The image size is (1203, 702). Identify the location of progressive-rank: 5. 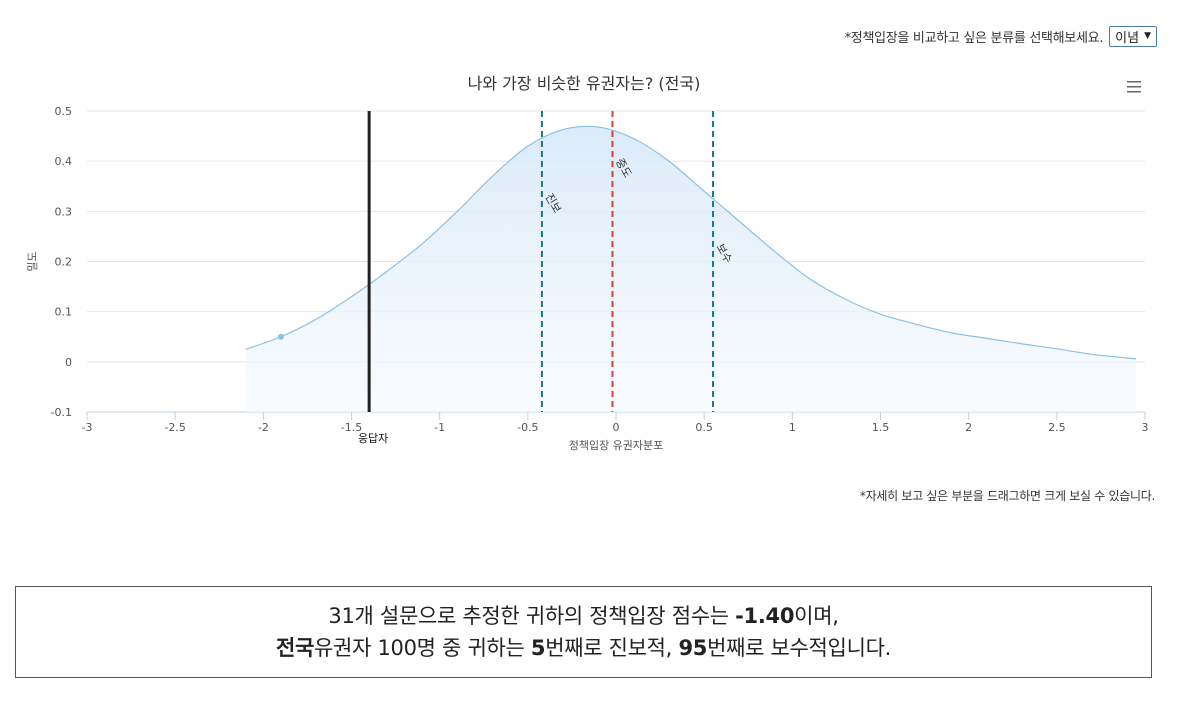
(538, 648).